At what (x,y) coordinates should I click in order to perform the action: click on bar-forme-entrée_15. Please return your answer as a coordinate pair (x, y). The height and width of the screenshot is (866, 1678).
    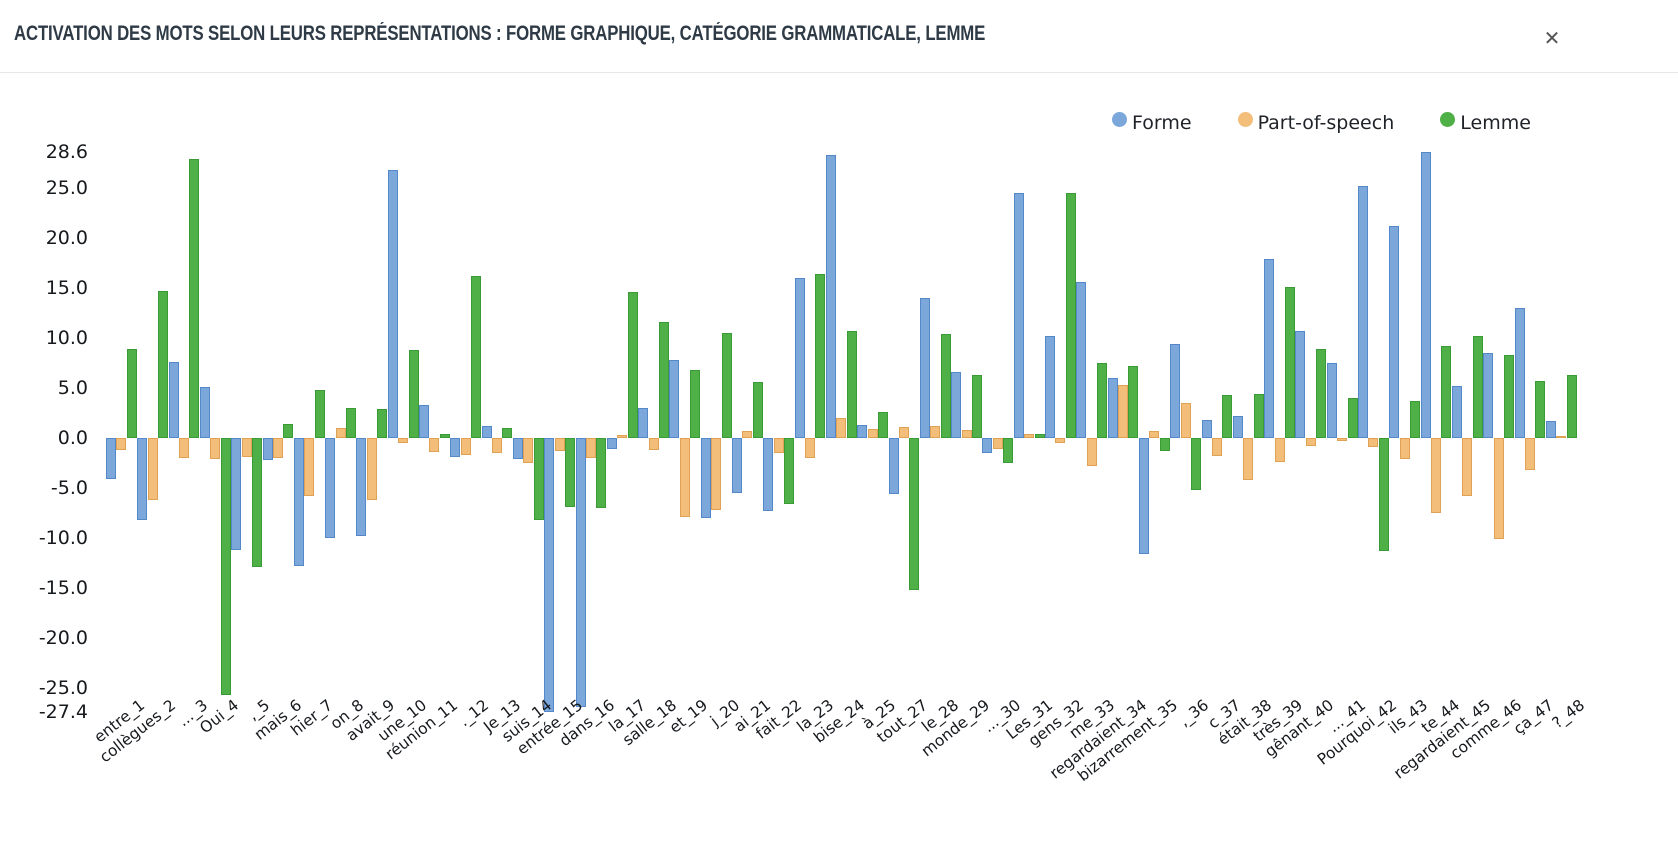
    Looking at the image, I should click on (549, 575).